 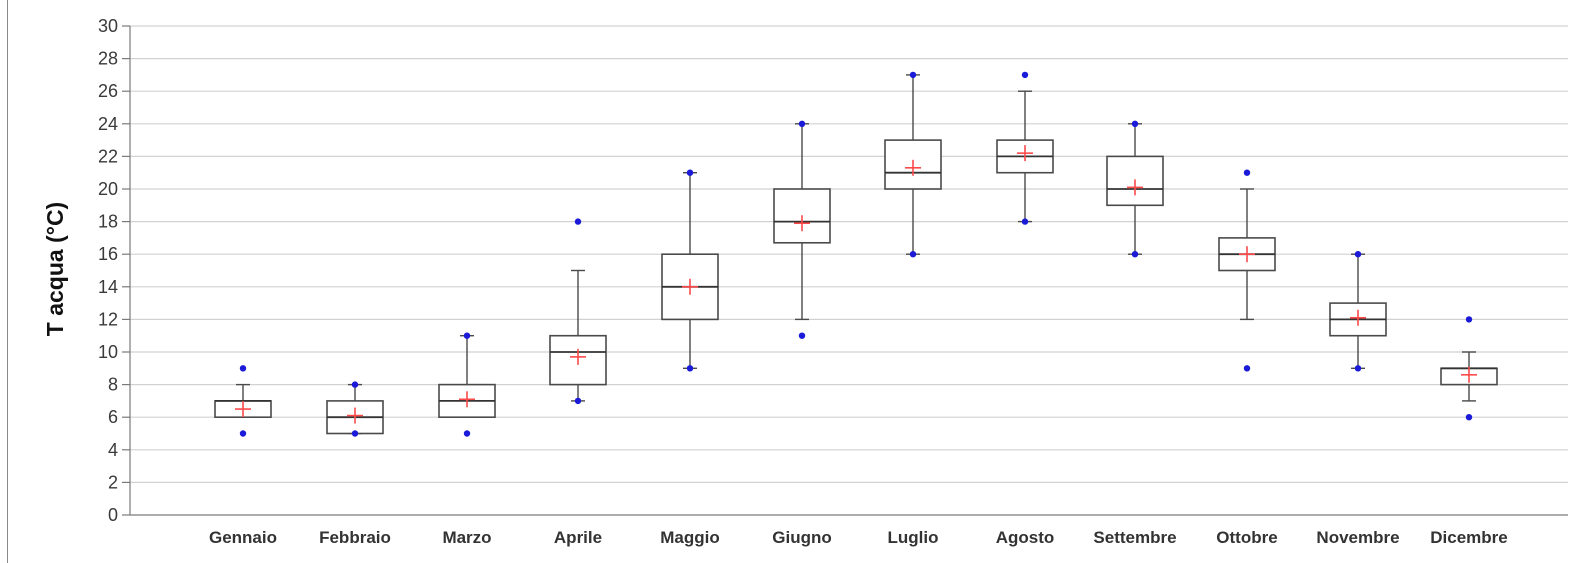 I want to click on x-tick-label: Marzo, so click(x=466, y=537).